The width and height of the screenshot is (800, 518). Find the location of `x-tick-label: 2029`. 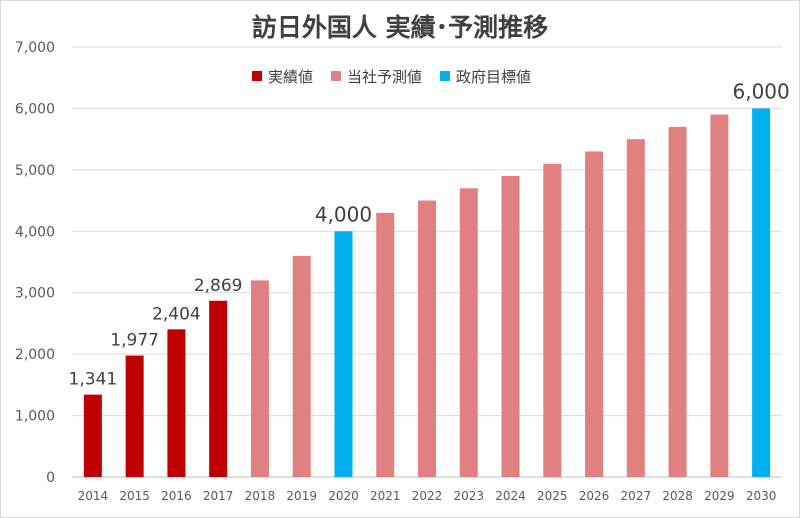

x-tick-label: 2029 is located at coordinates (719, 496).